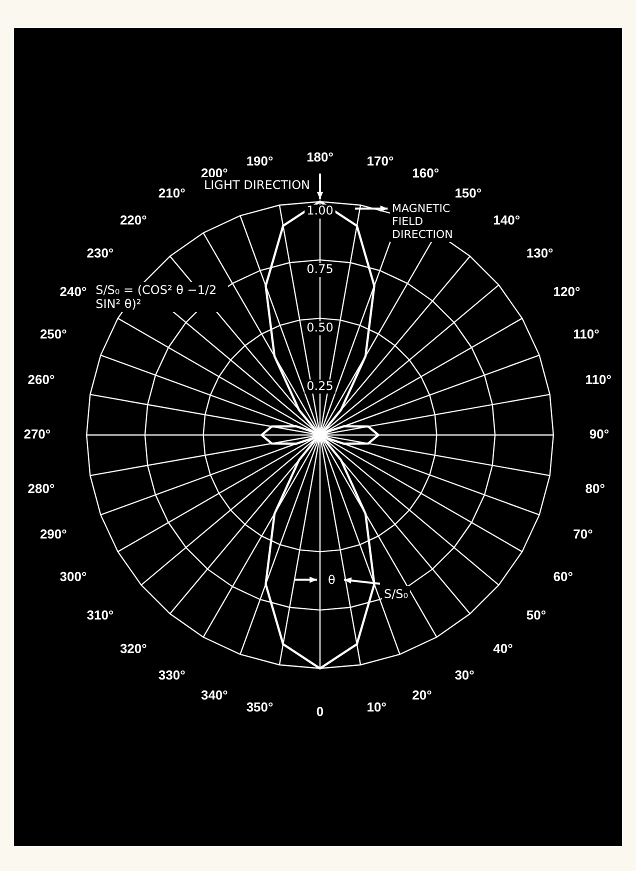 The image size is (636, 871). I want to click on spoke-label: 320°, so click(133, 648).